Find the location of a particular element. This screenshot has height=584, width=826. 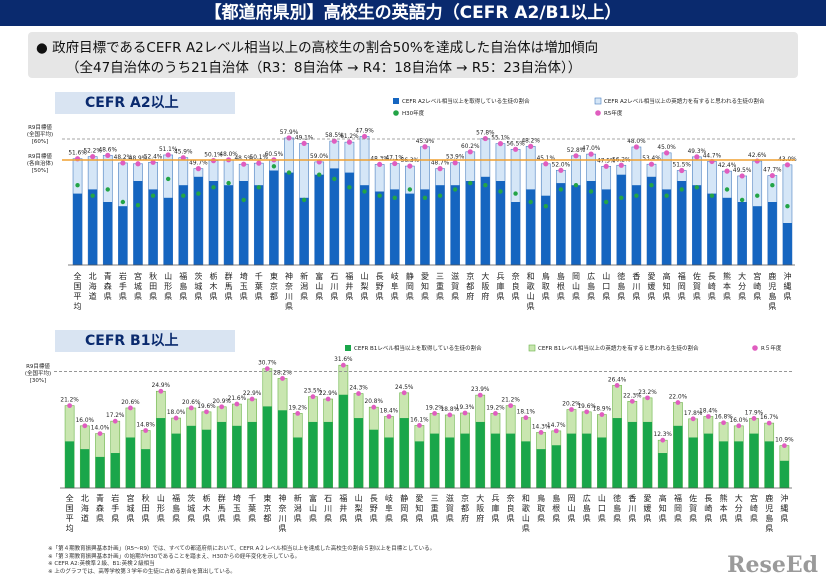

data-label-b1: 14.3% is located at coordinates (541, 427).